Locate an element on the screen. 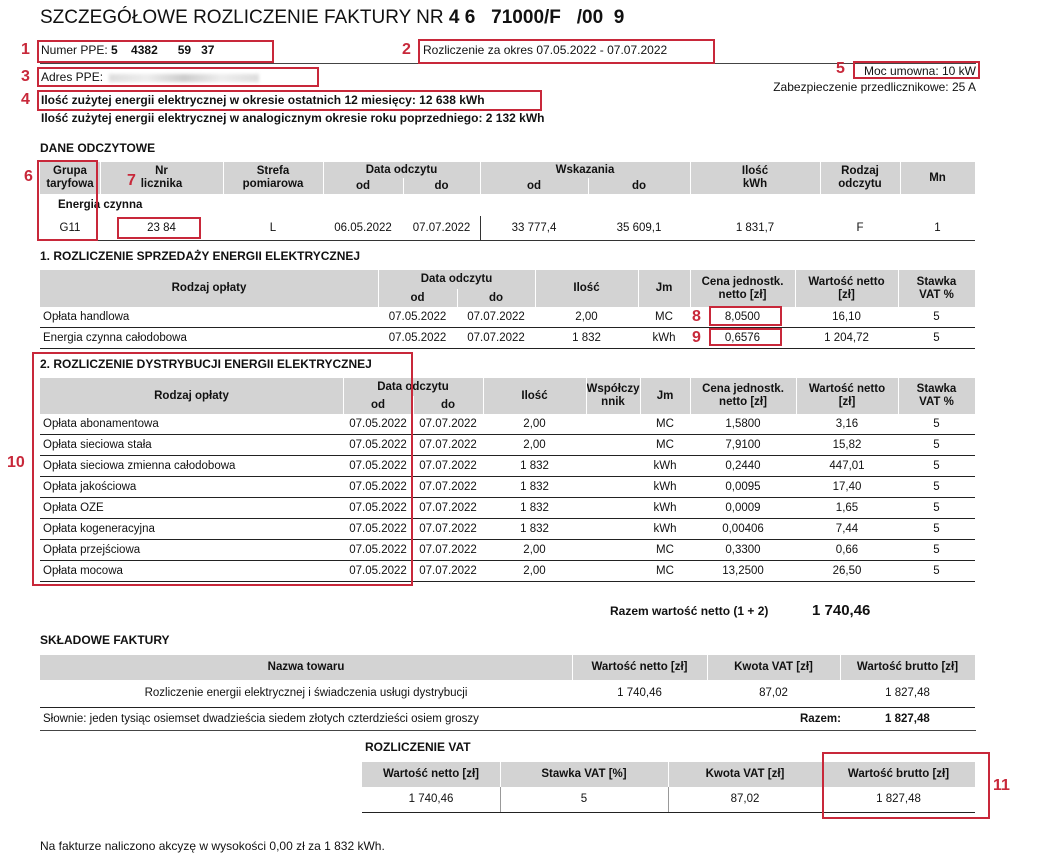 Image resolution: width=1042 pixels, height=857 pixels. total-value: 1 827,48 is located at coordinates (907, 719).